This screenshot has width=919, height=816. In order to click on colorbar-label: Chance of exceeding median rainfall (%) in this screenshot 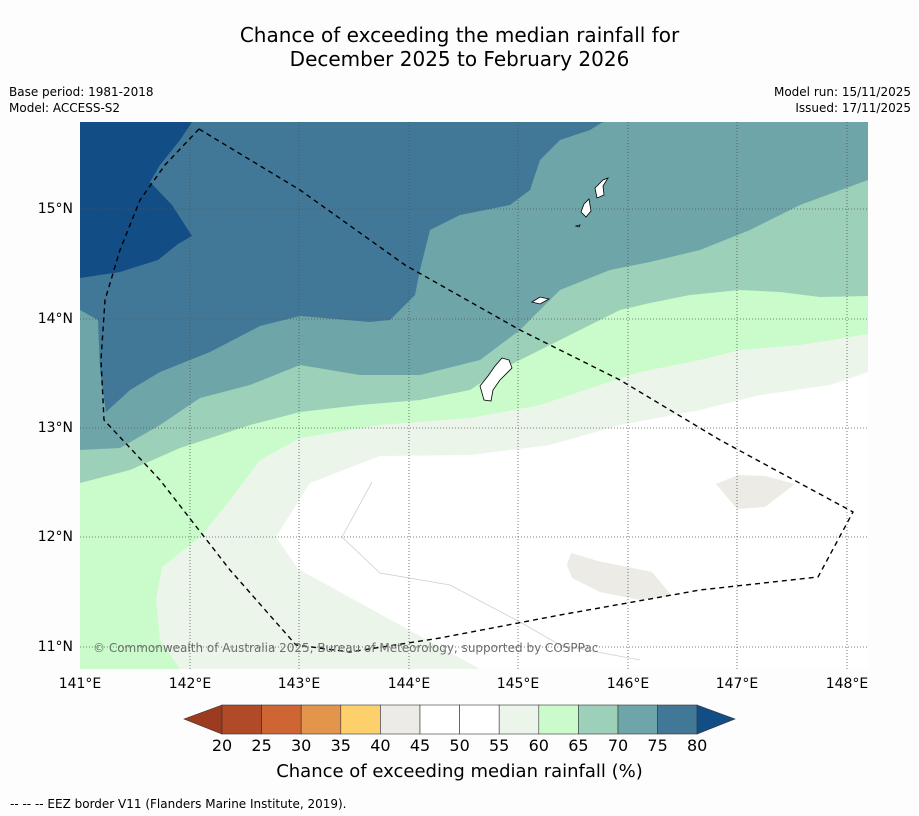, I will do `click(459, 771)`.